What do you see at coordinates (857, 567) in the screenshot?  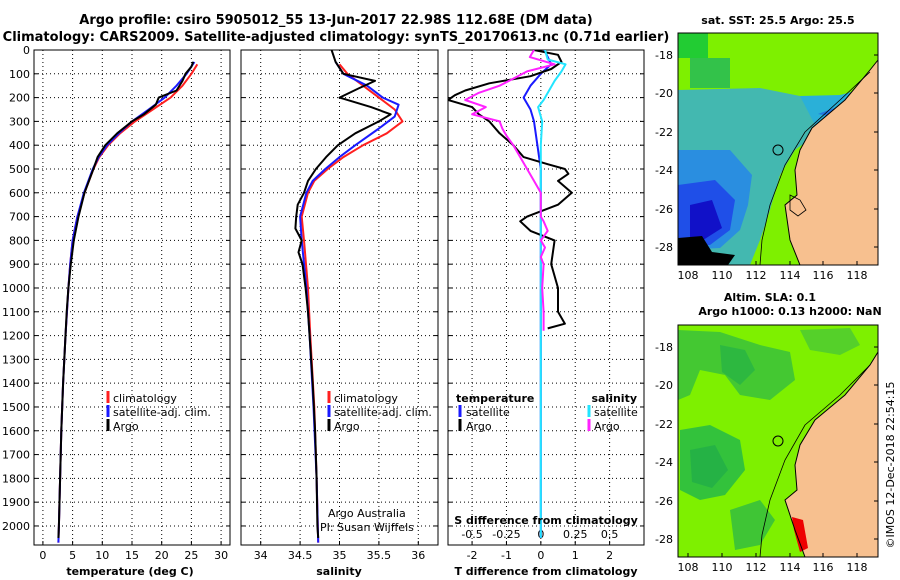 I see `sla-lon-label: 118` at bounding box center [857, 567].